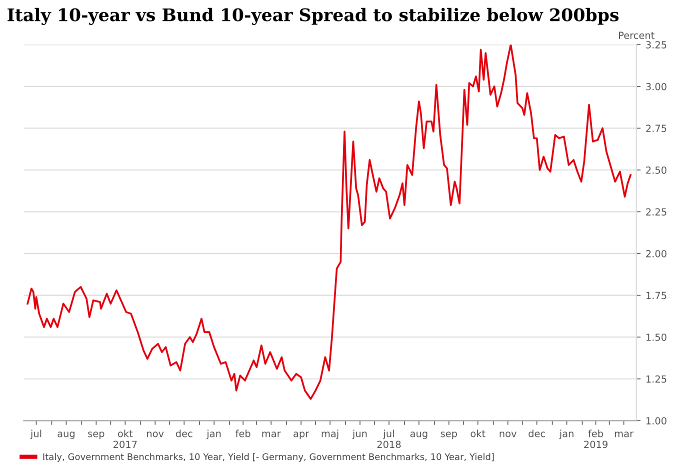 Image resolution: width=677 pixels, height=470 pixels. Describe the element at coordinates (656, 337) in the screenshot. I see `y-tick-label: 1.50` at that location.